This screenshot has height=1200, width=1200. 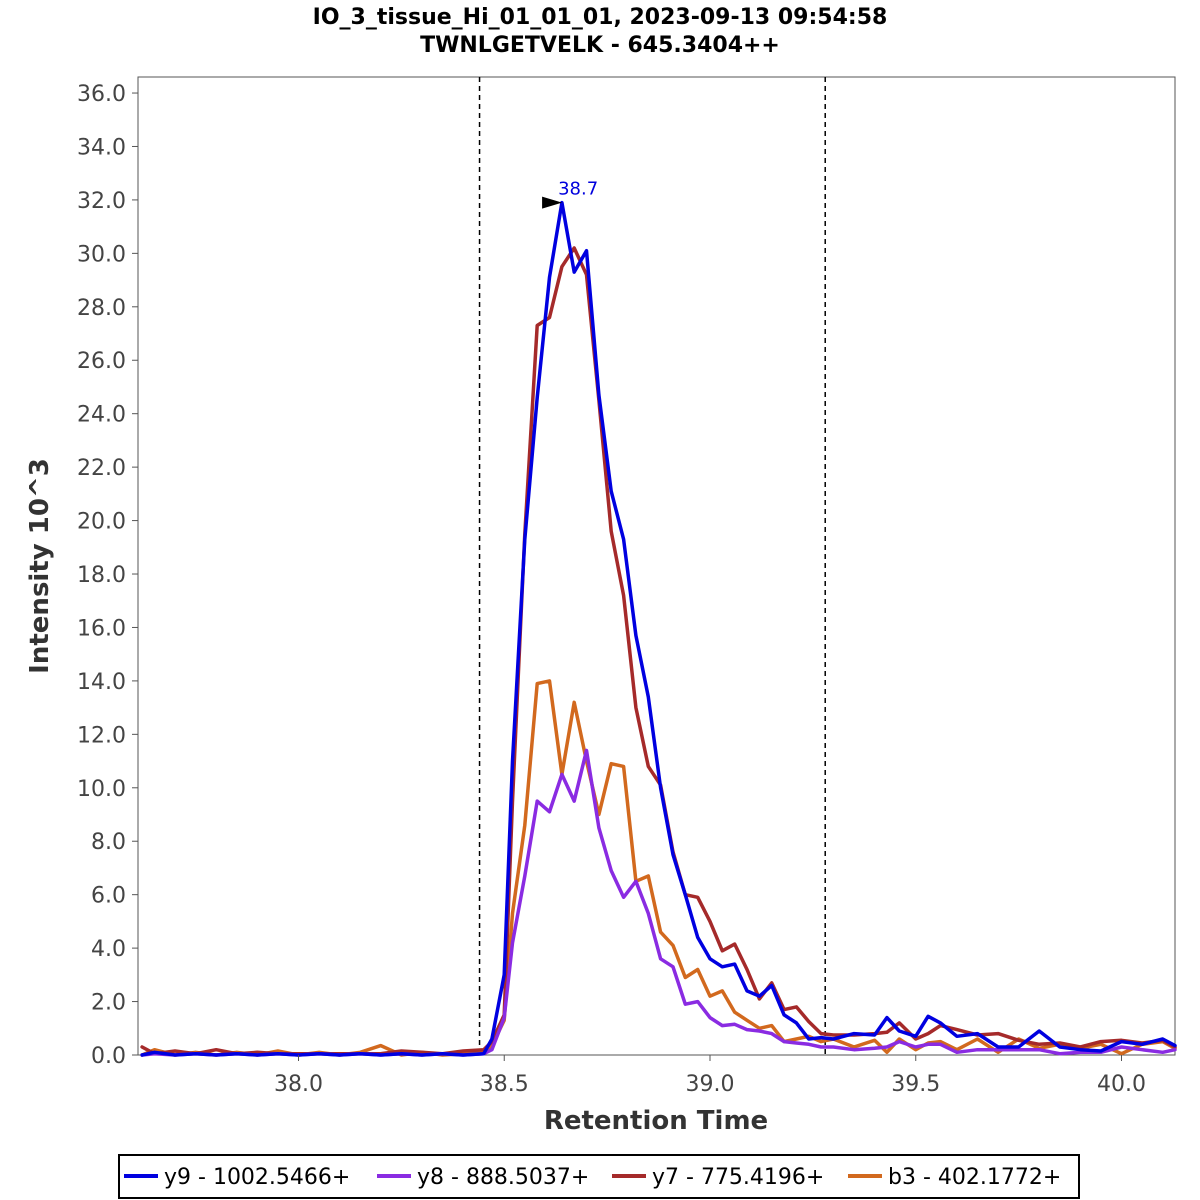 I want to click on legend-entry-label: y8 - 888.5037+, so click(x=503, y=1177).